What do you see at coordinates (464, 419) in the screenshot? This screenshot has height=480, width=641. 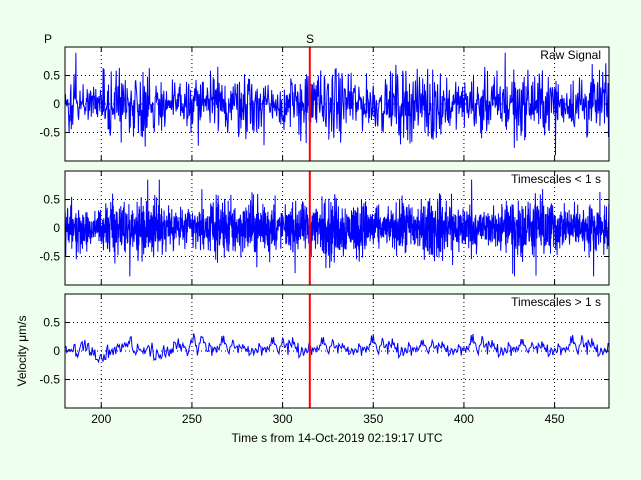 I see `x-tick-label: 400` at bounding box center [464, 419].